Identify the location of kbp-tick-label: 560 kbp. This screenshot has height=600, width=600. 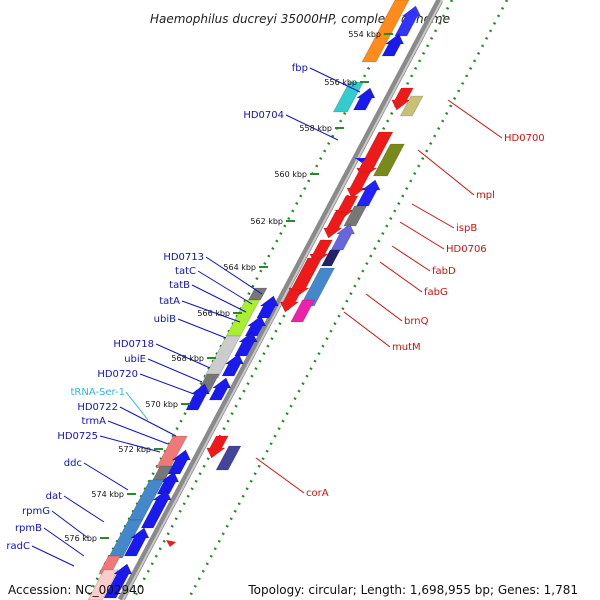
(290, 174).